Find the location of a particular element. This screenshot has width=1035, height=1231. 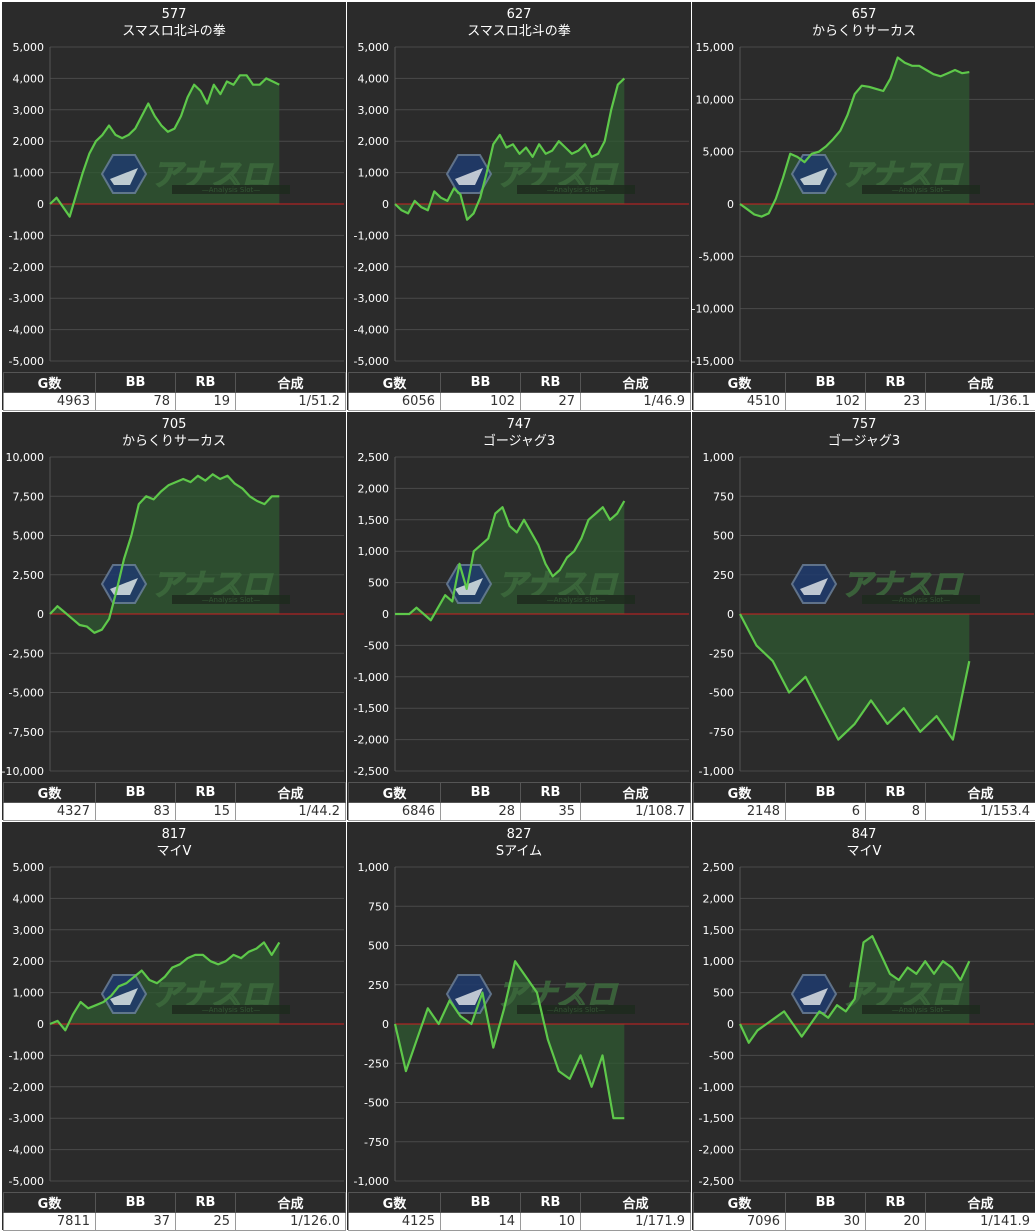

y-tick-label: 250 is located at coordinates (723, 575).